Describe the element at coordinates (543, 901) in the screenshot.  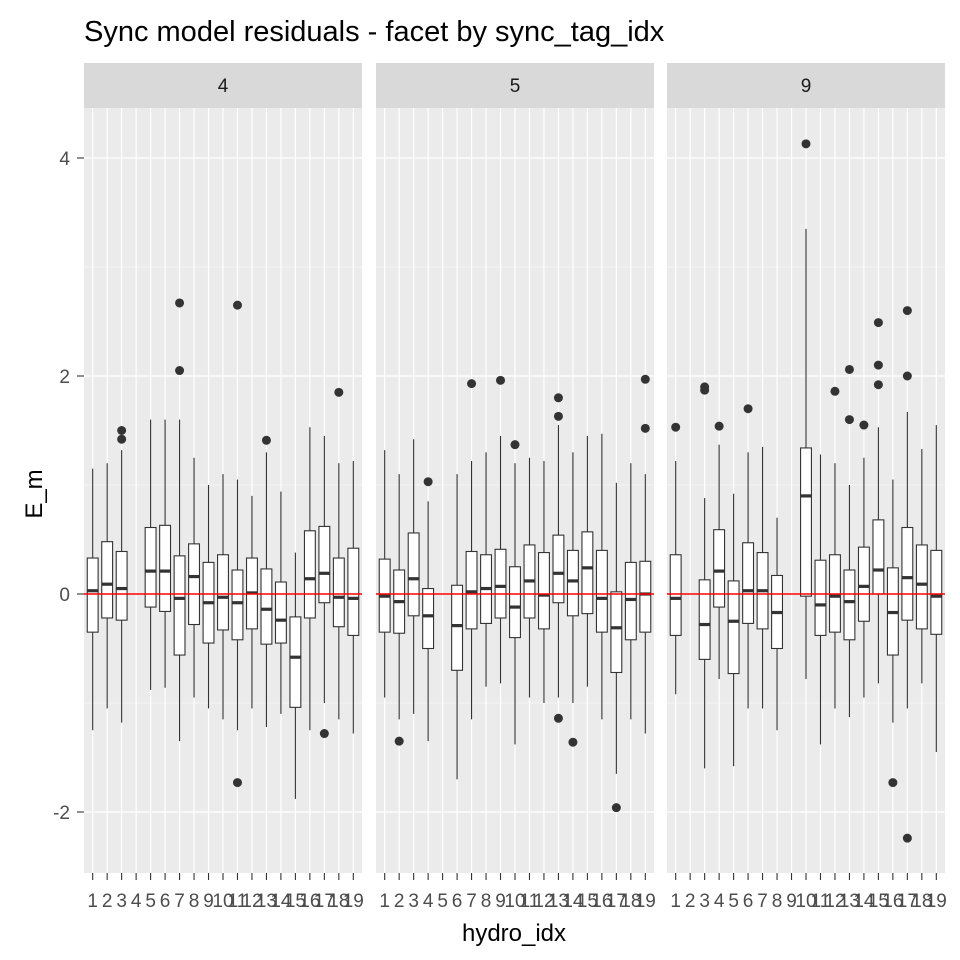
I see `x-tick-label: 12` at that location.